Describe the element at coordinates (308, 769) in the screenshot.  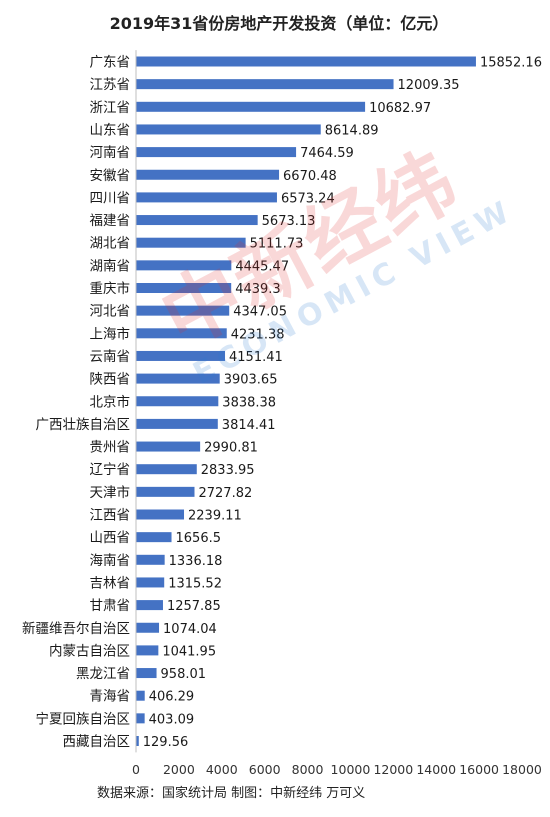
I see `x-tick-label: 8000` at that location.